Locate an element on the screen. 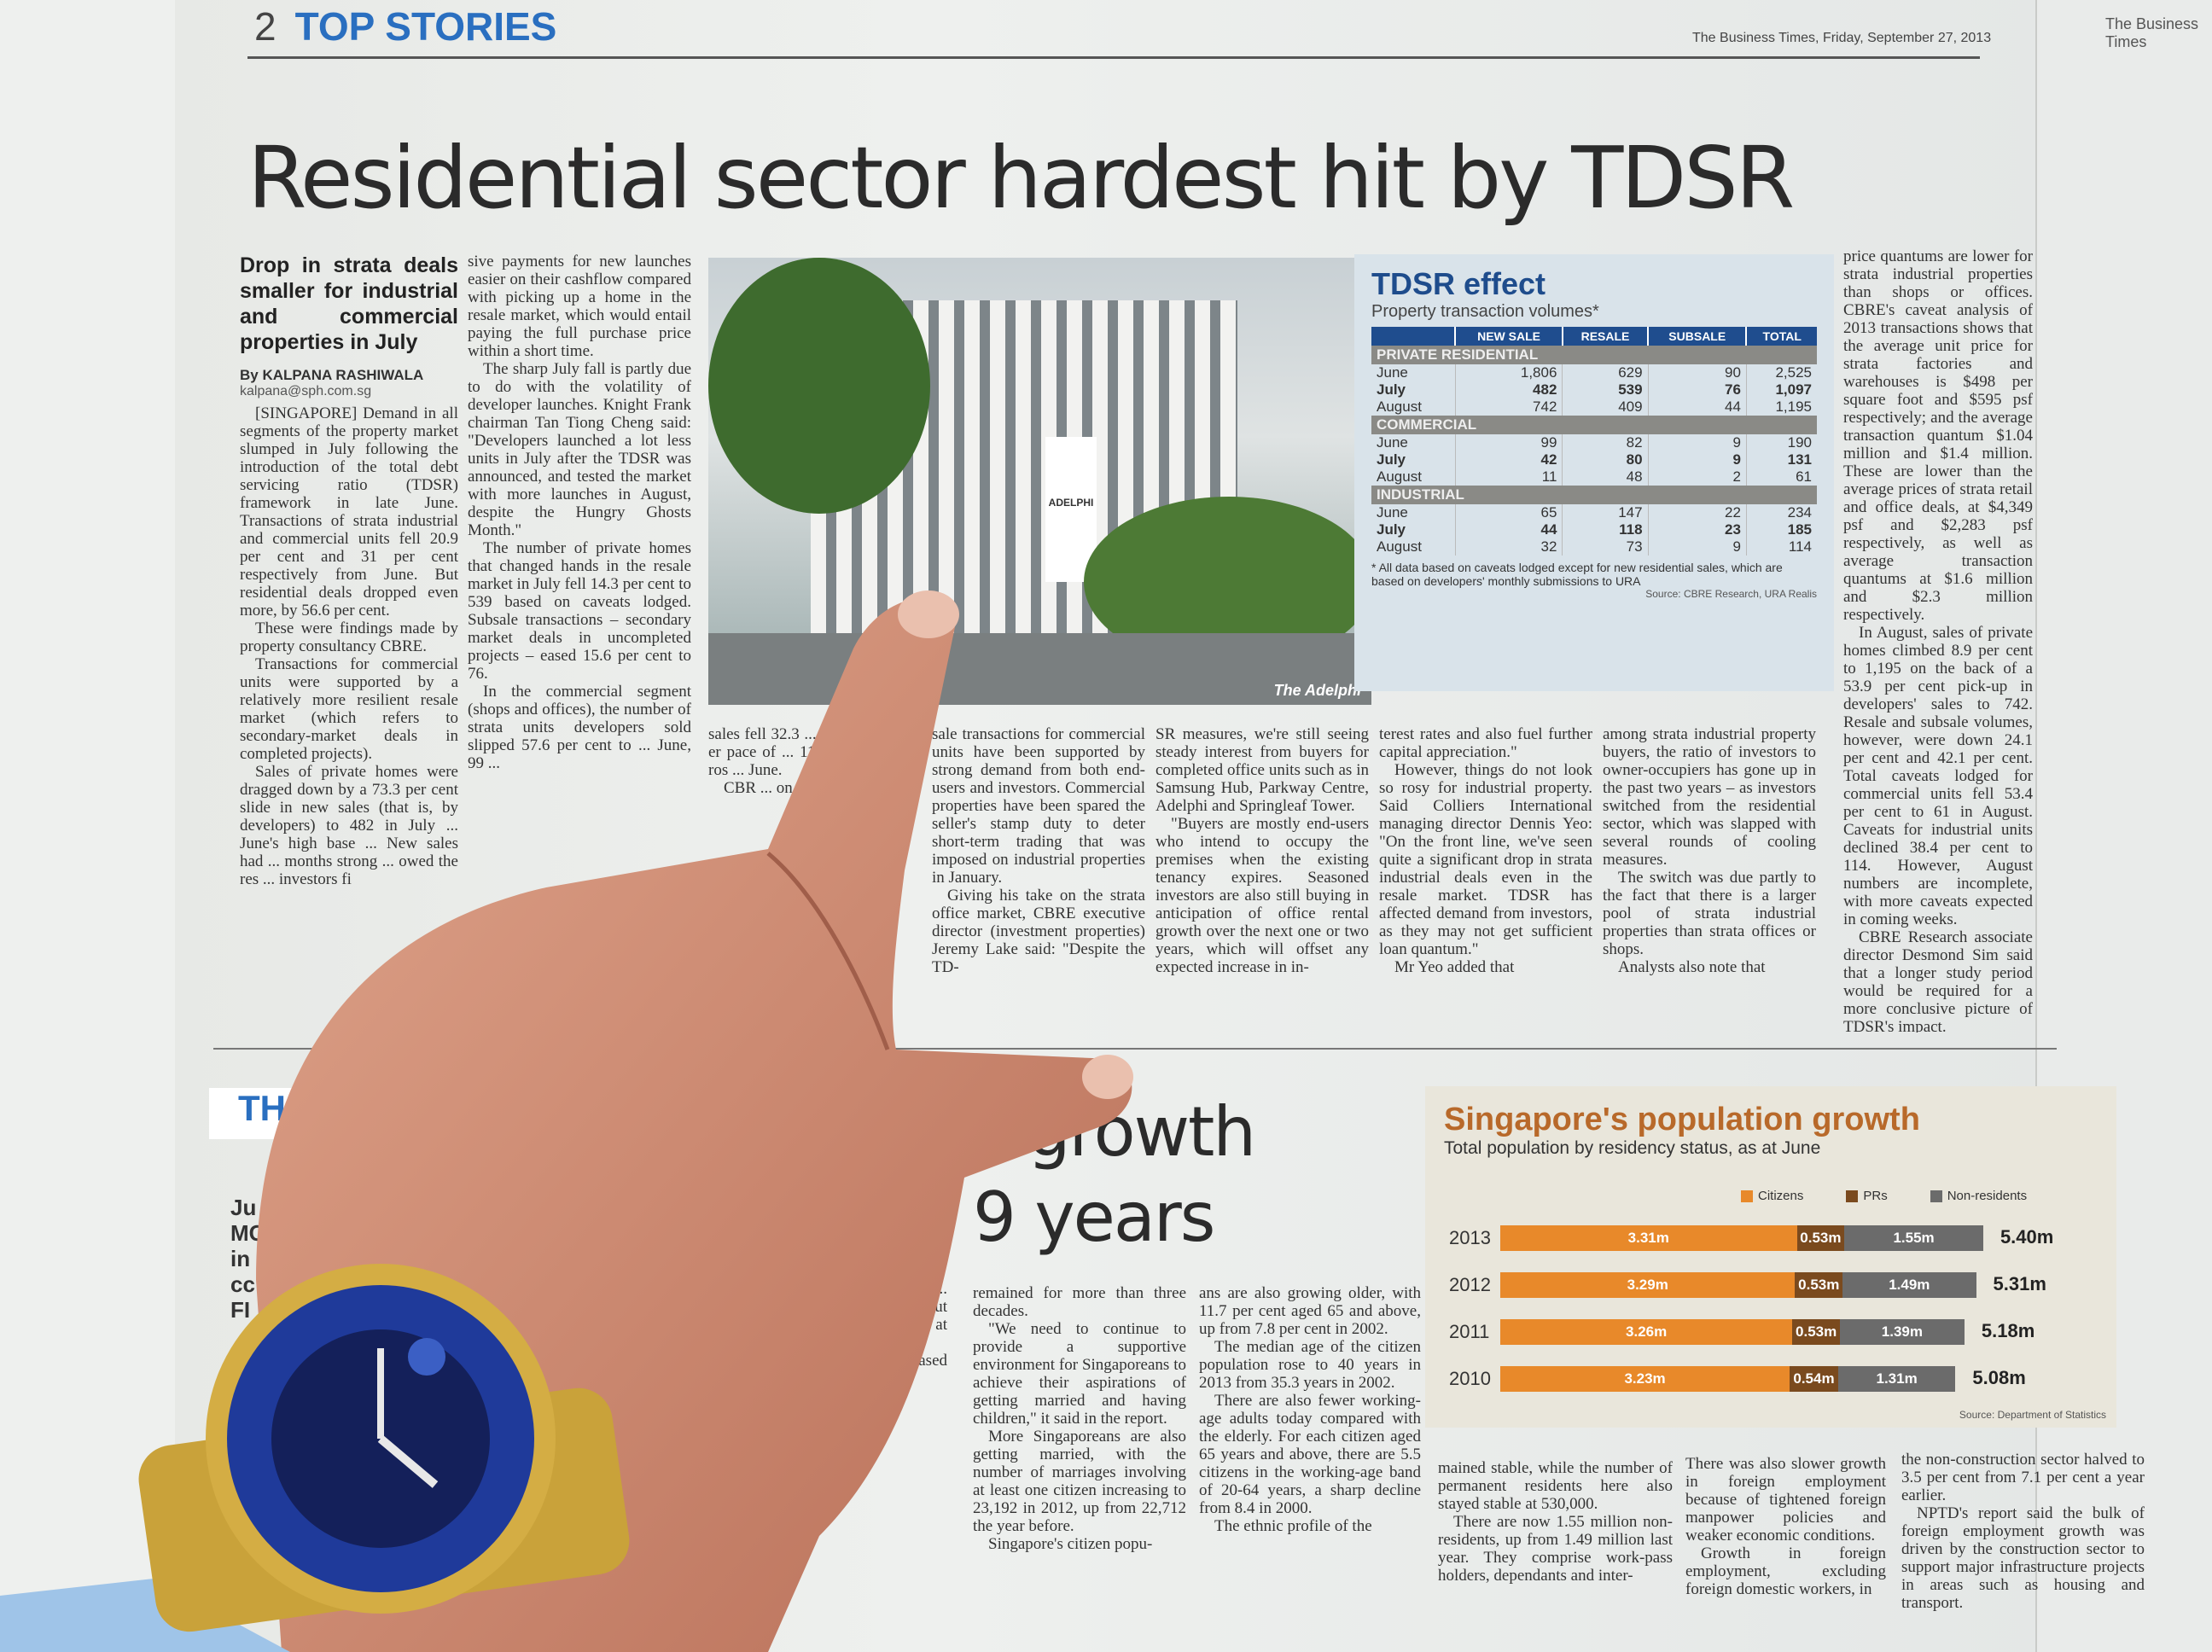  byline: By KALPANA RASHIWALA is located at coordinates (332, 375).